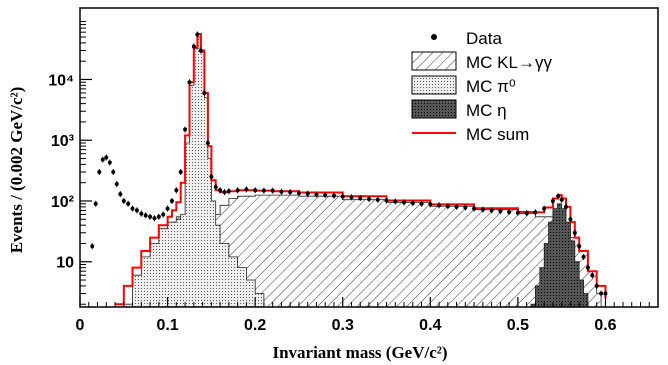  Describe the element at coordinates (16, 170) in the screenshot. I see `y-axis-title: Events / (0.002 GeV/c²)` at that location.